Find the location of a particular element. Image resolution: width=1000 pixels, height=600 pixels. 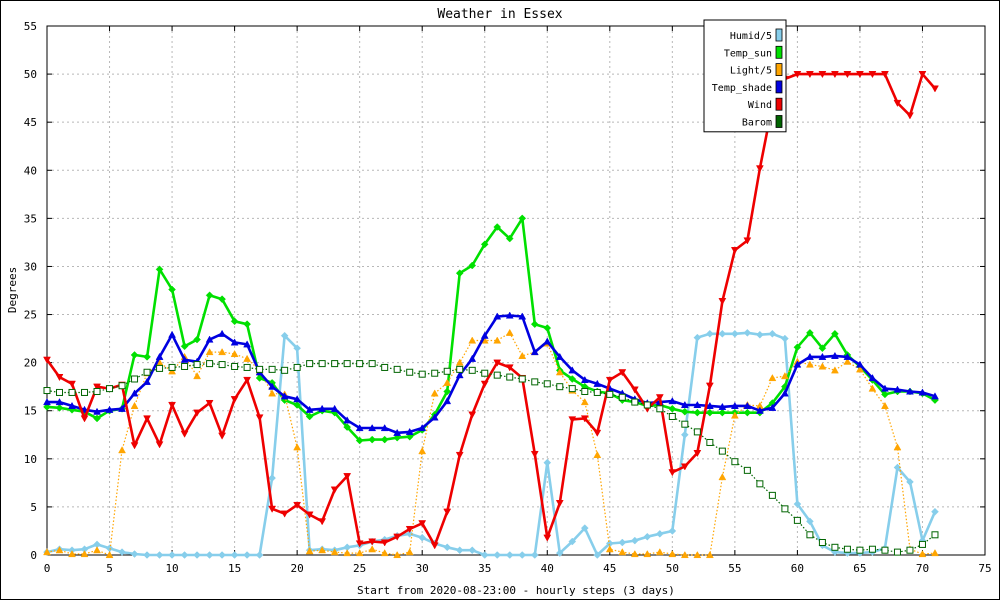

x-tick-label: 60 is located at coordinates (797, 568).